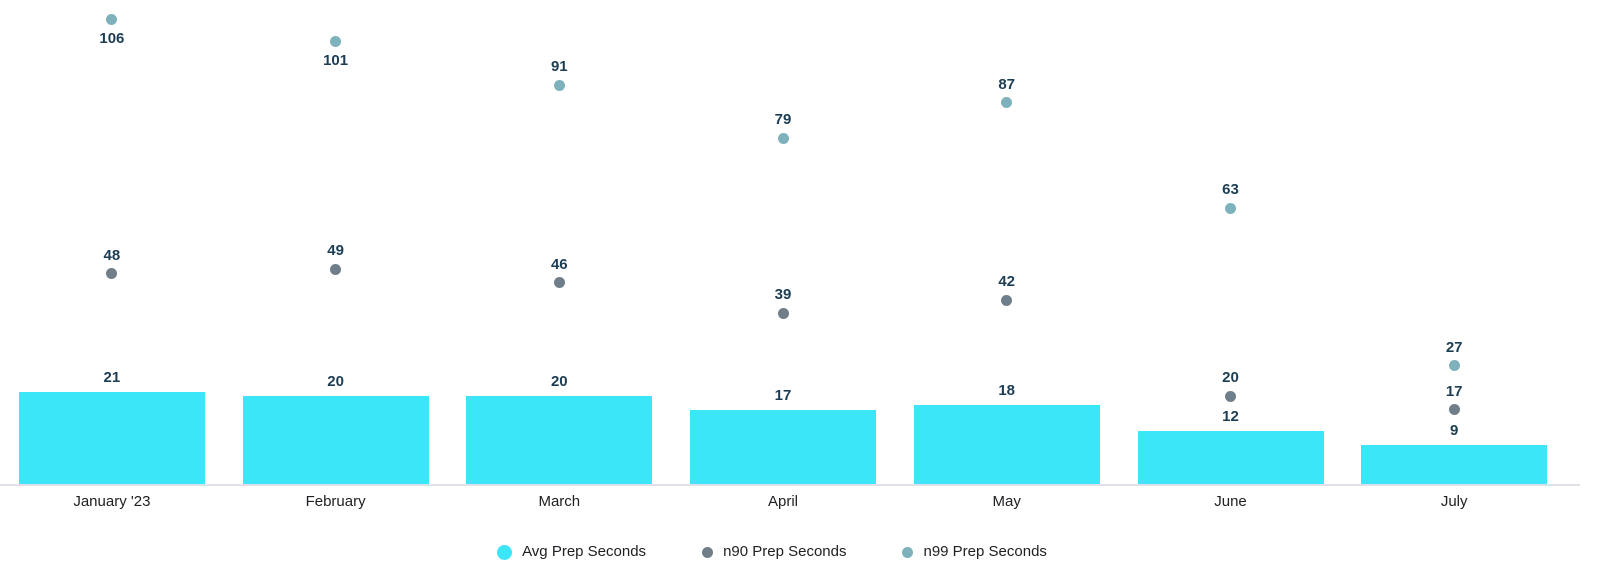  Describe the element at coordinates (908, 552) in the screenshot. I see `legend-marker-n99-prep-seconds-icon` at that location.